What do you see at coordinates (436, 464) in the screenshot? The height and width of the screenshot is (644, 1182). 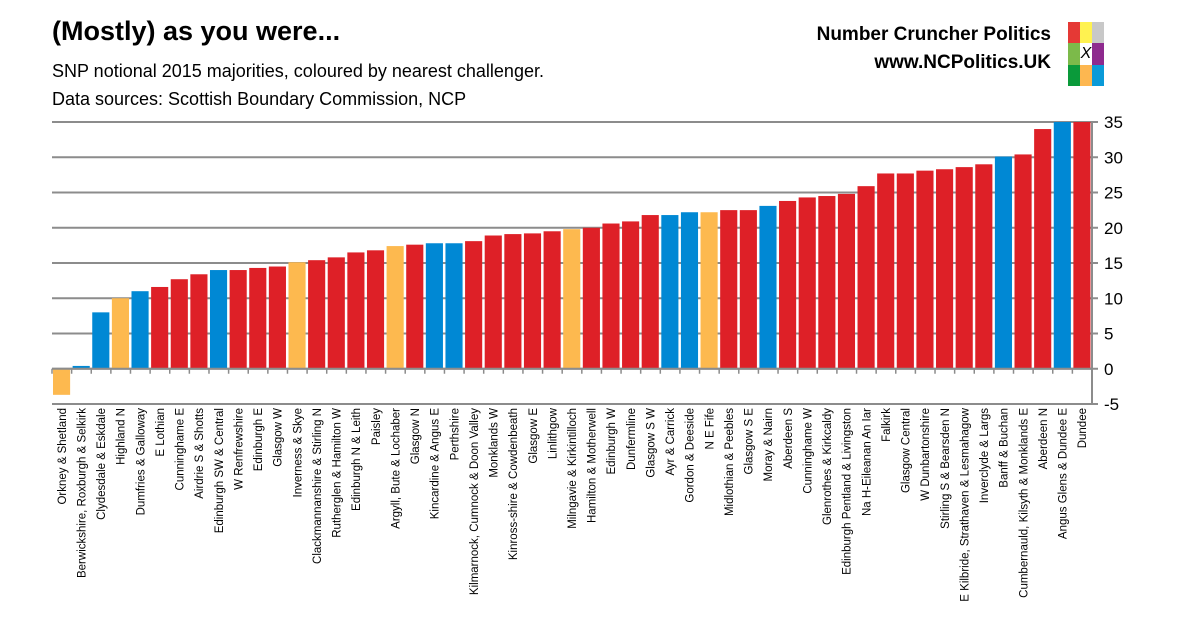 I see `x-tick-label: Kincardine & Angus E` at bounding box center [436, 464].